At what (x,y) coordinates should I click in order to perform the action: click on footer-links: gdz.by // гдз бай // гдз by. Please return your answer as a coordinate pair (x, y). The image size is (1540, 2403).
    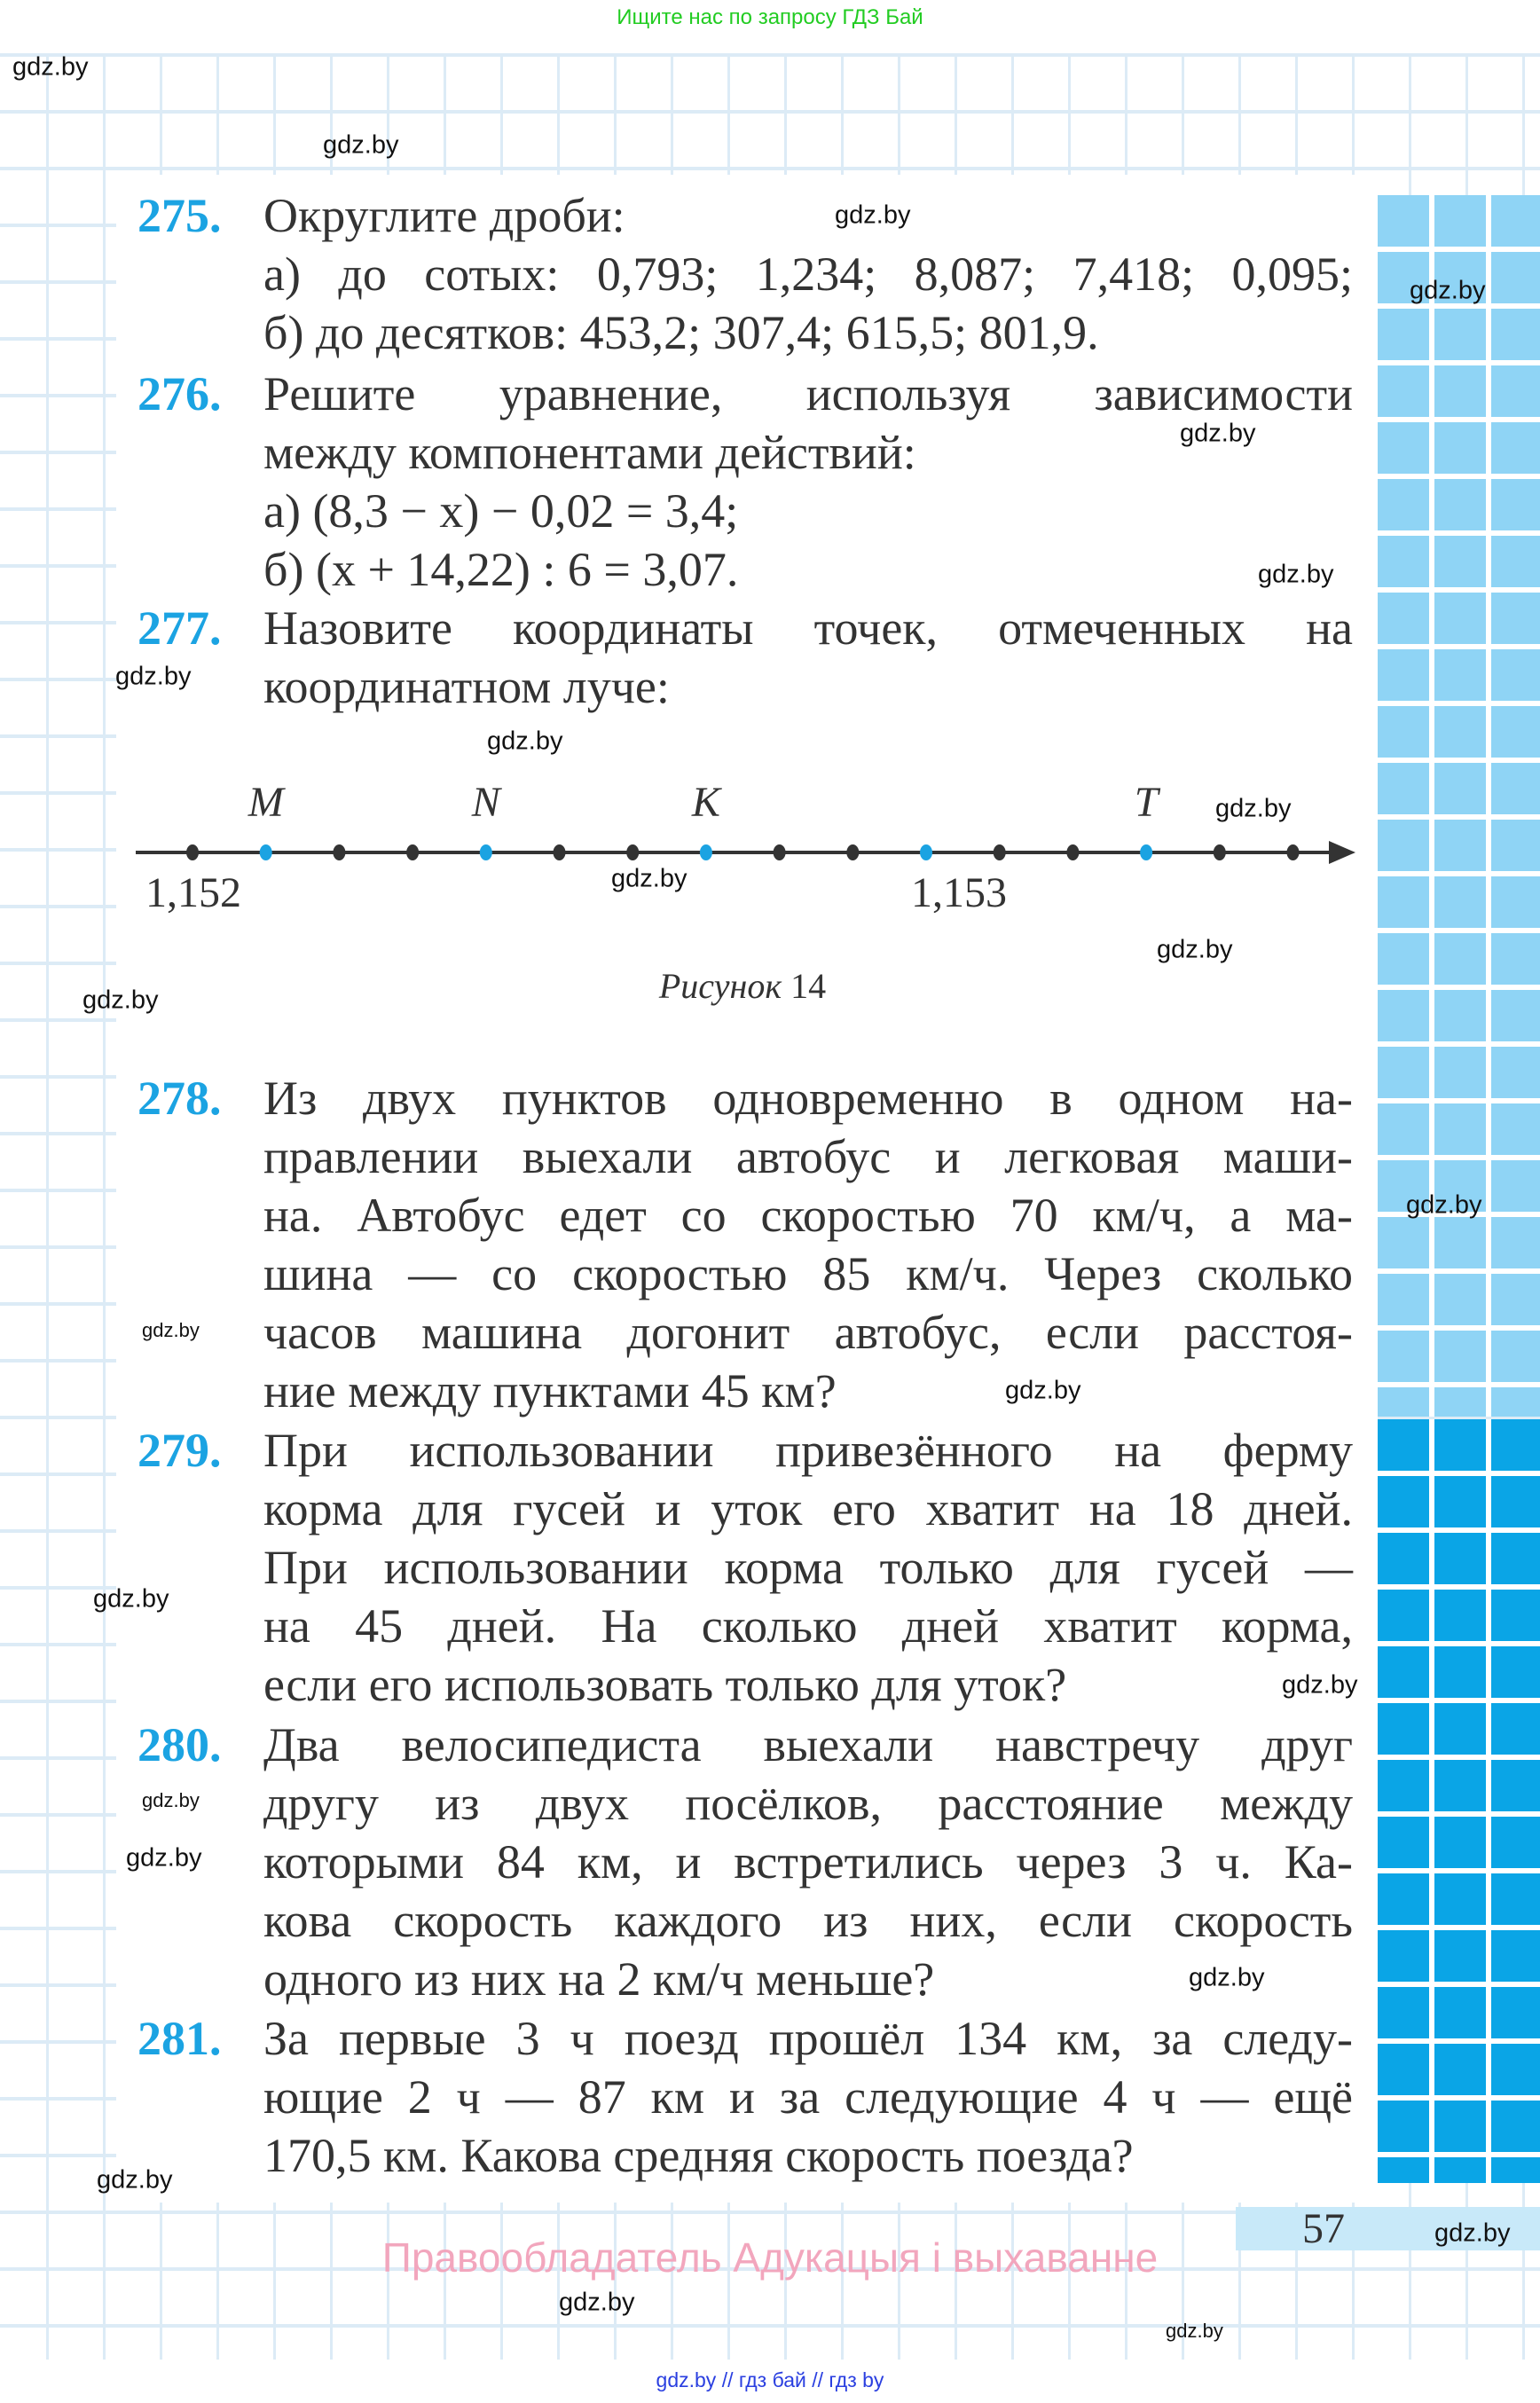
    Looking at the image, I should click on (770, 2380).